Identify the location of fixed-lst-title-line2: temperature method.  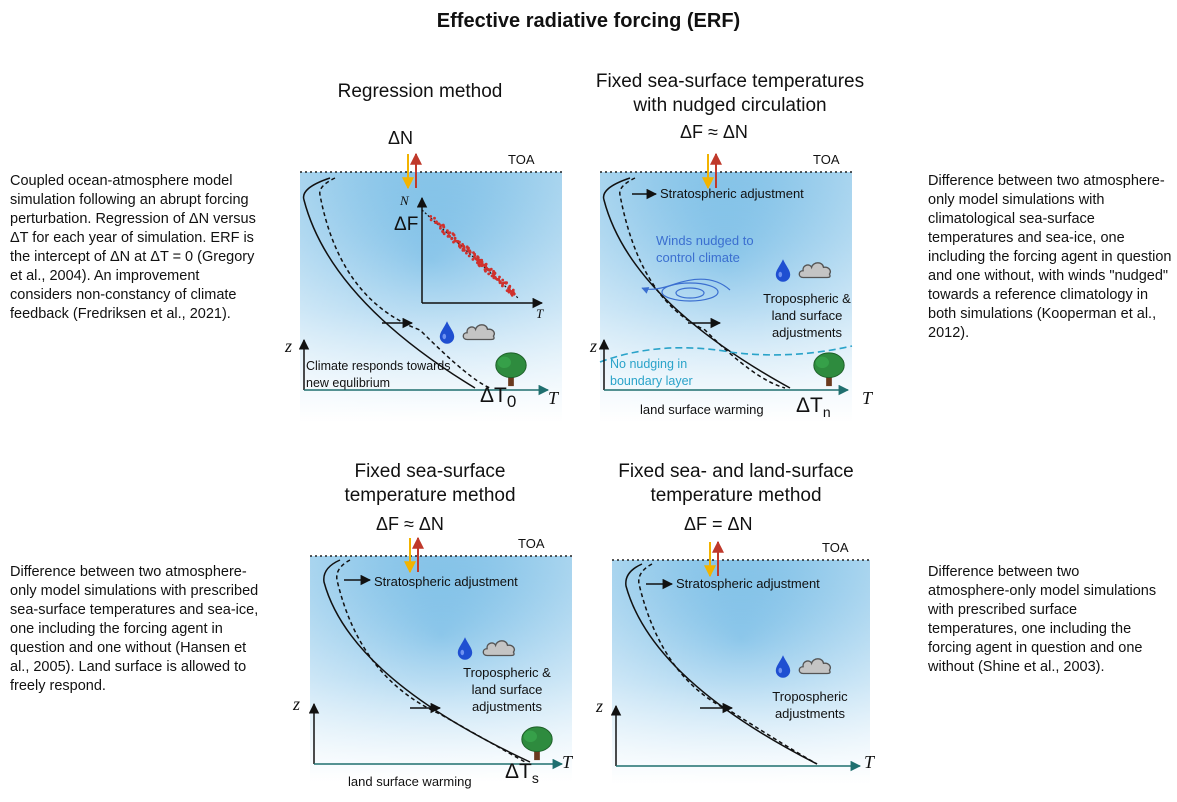
(736, 495).